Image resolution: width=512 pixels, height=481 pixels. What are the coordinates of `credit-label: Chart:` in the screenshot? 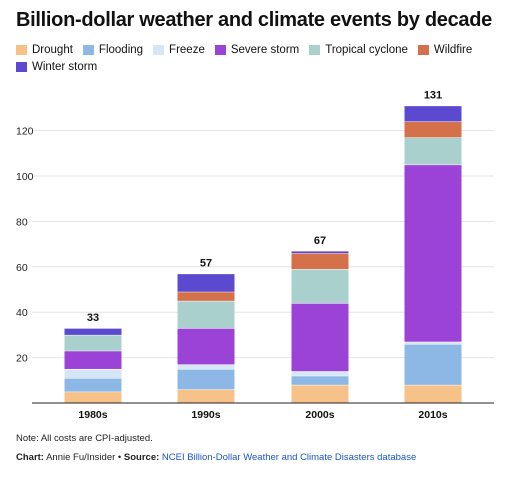 It's located at (30, 457).